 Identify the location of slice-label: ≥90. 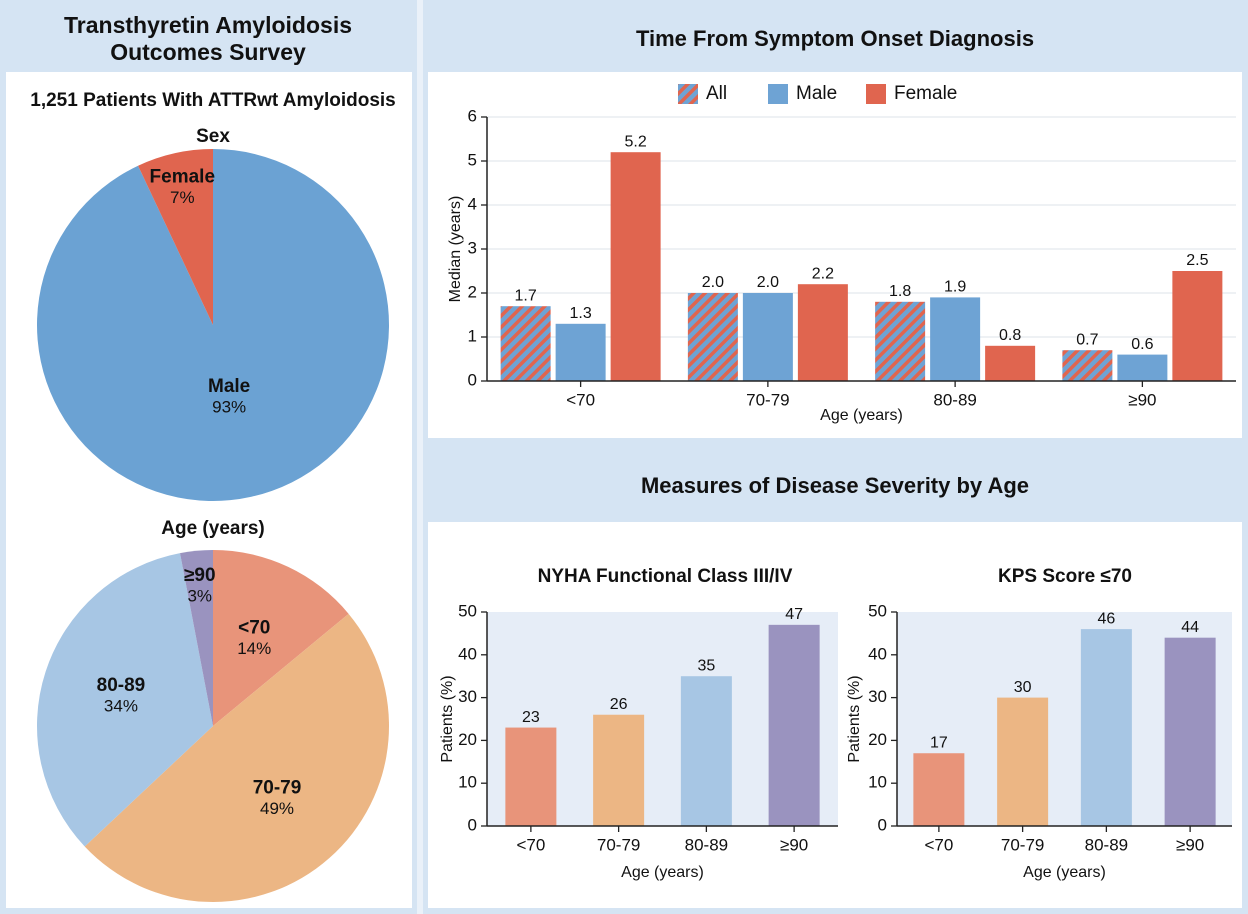
(200, 575).